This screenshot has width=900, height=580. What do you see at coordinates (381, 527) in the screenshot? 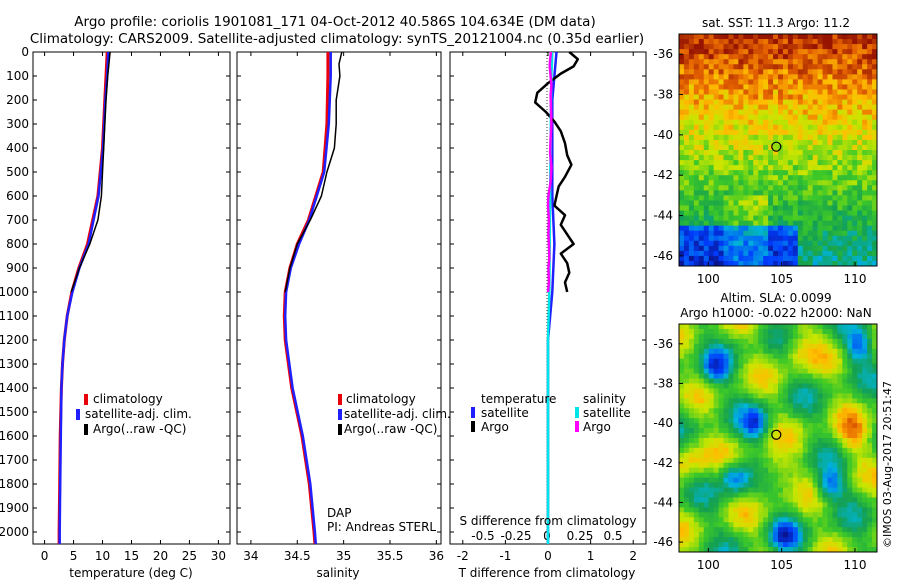
I see `pi-label: PI: Andreas STERL` at bounding box center [381, 527].